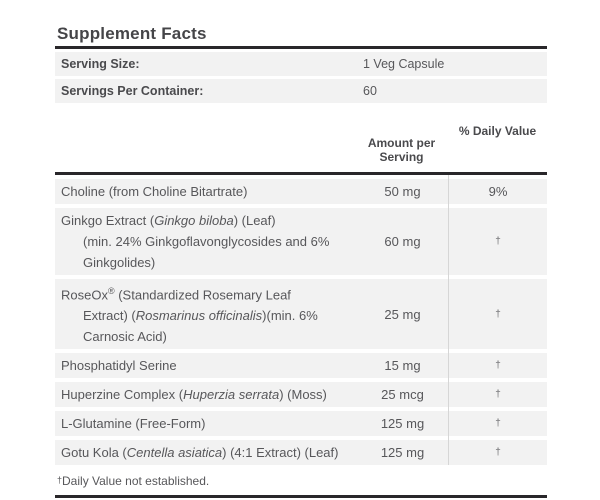 The width and height of the screenshot is (600, 500). I want to click on table-row: Phosphatidyl Serine 15 mg †, so click(301, 366).